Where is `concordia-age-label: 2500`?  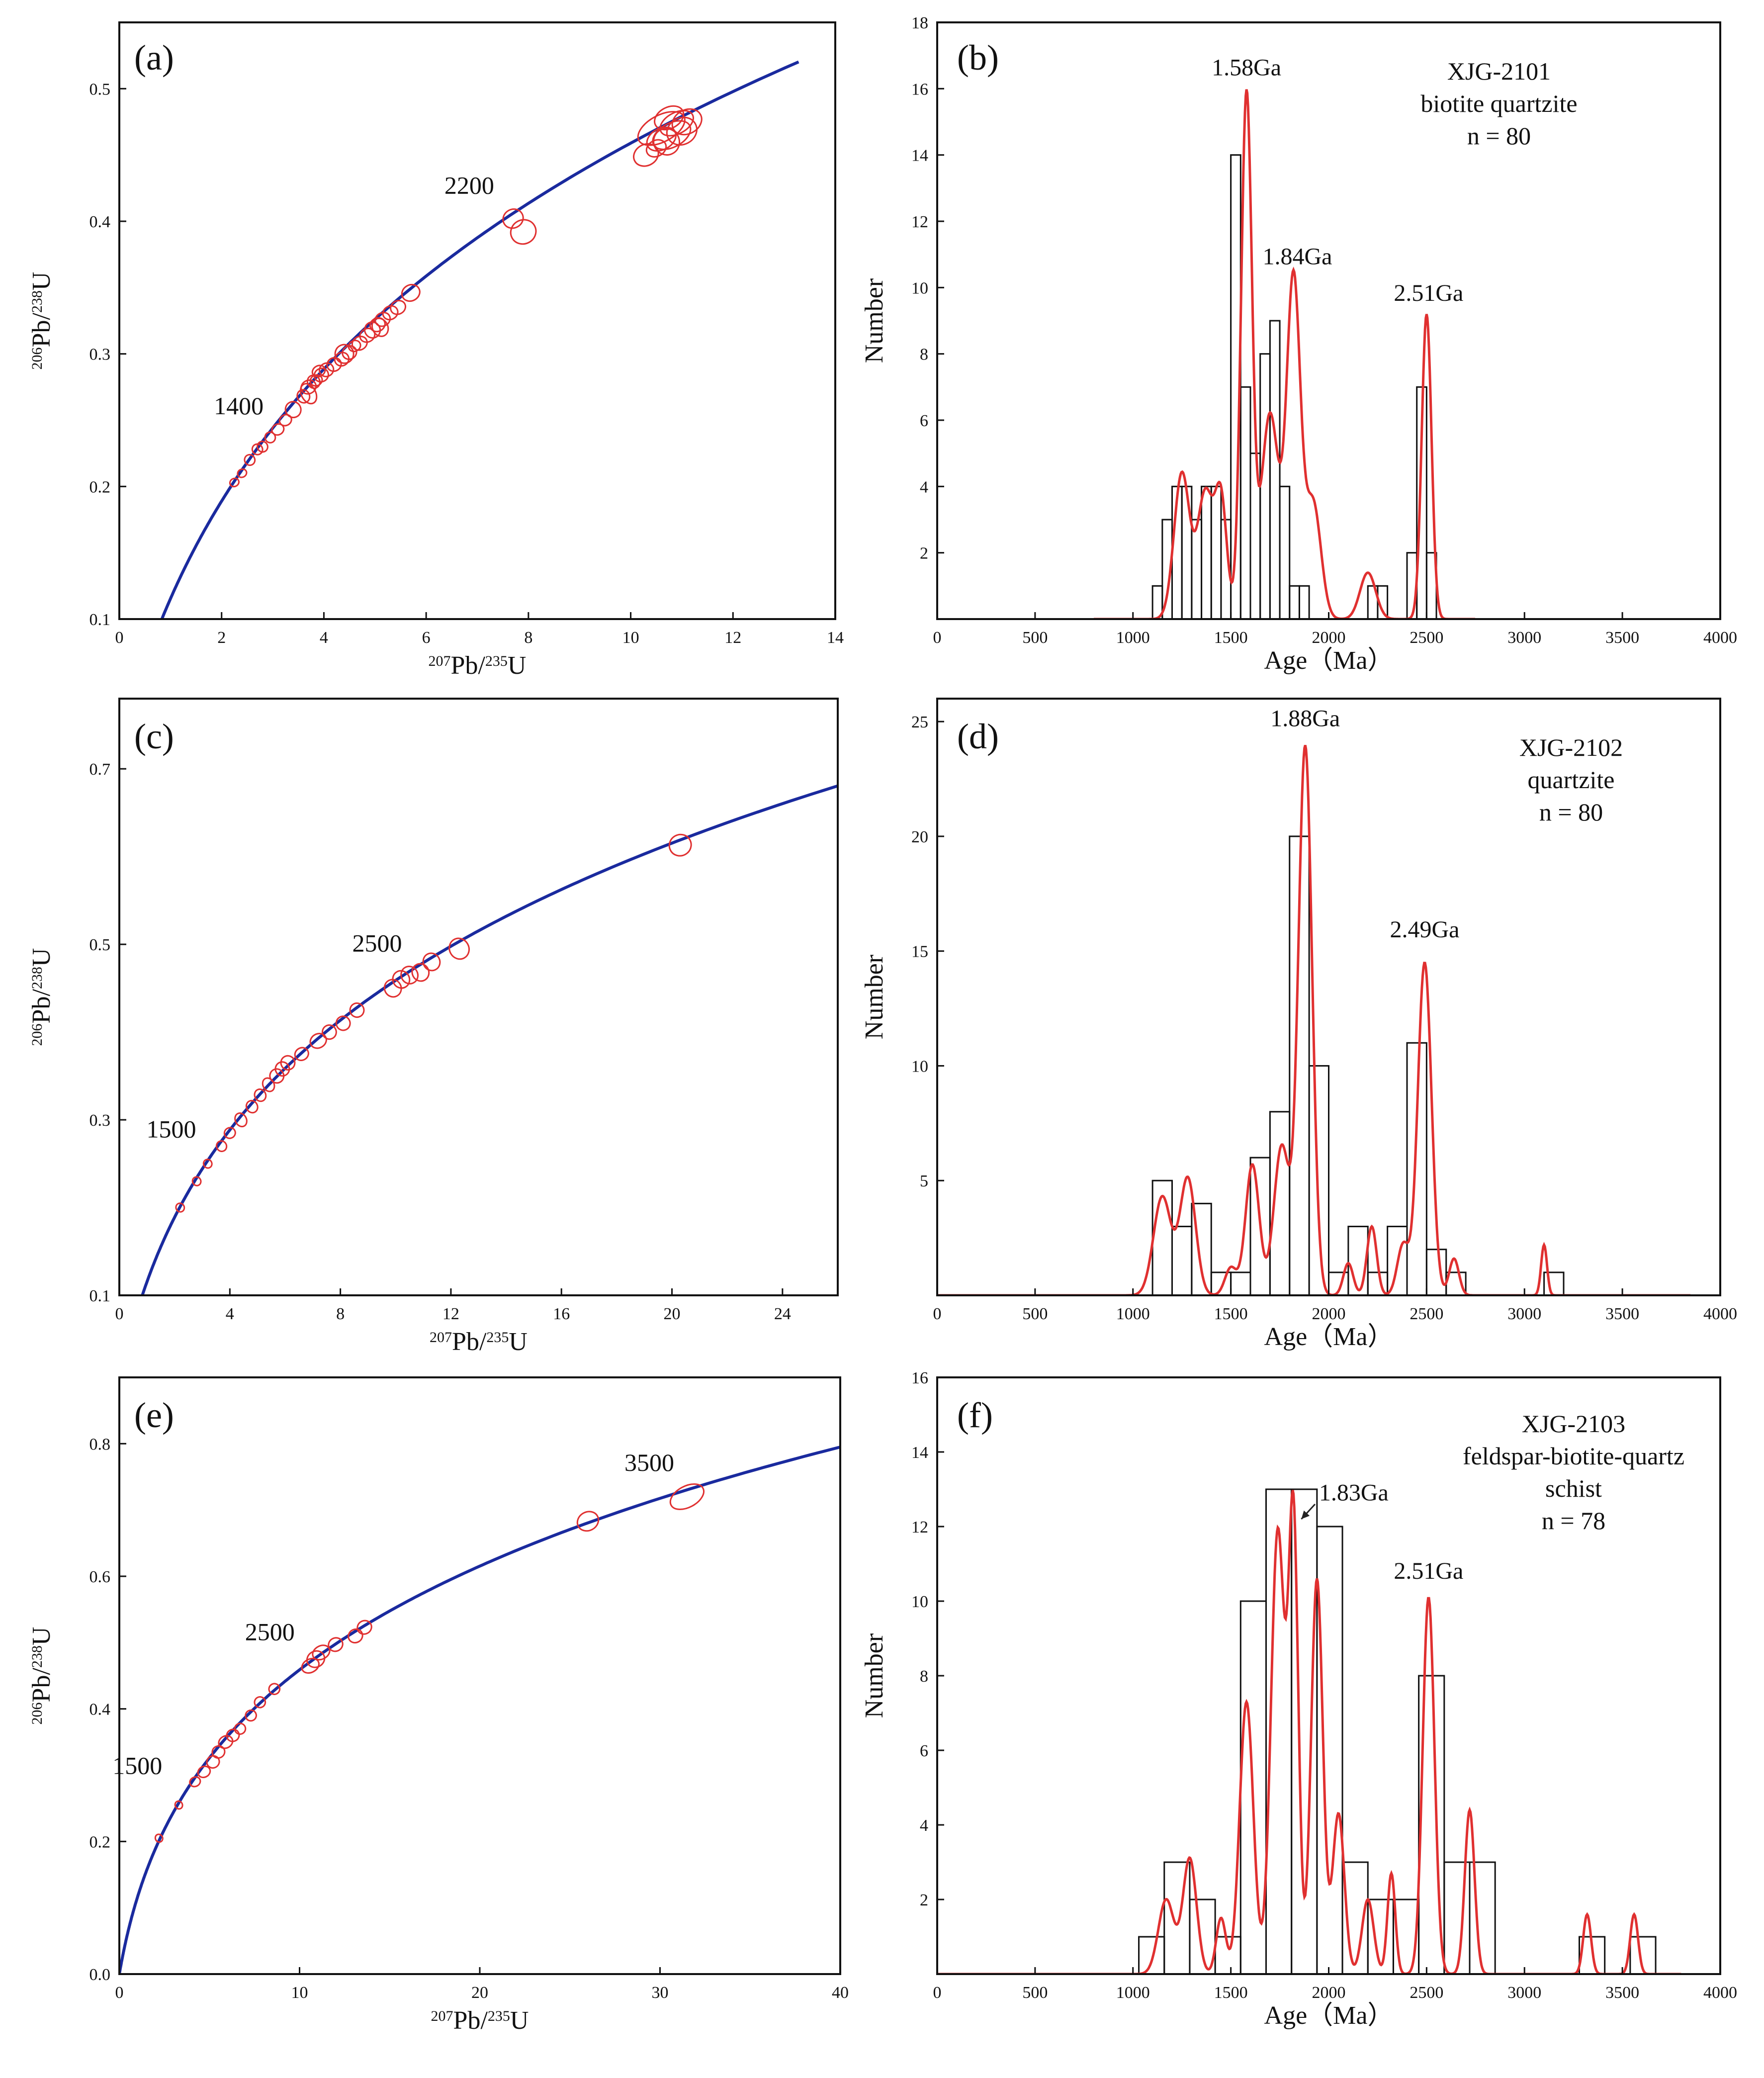 concordia-age-label: 2500 is located at coordinates (270, 1631).